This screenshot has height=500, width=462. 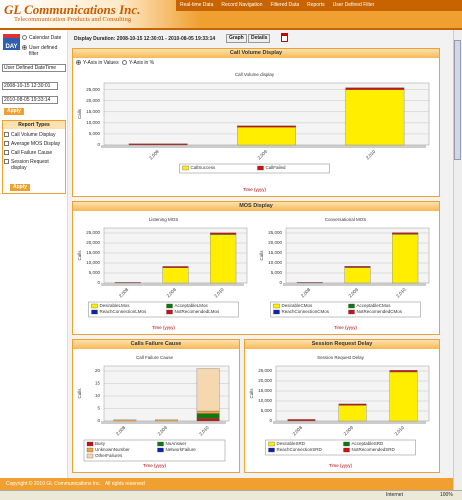 What do you see at coordinates (259, 38) in the screenshot?
I see `toolbar-button: Details` at bounding box center [259, 38].